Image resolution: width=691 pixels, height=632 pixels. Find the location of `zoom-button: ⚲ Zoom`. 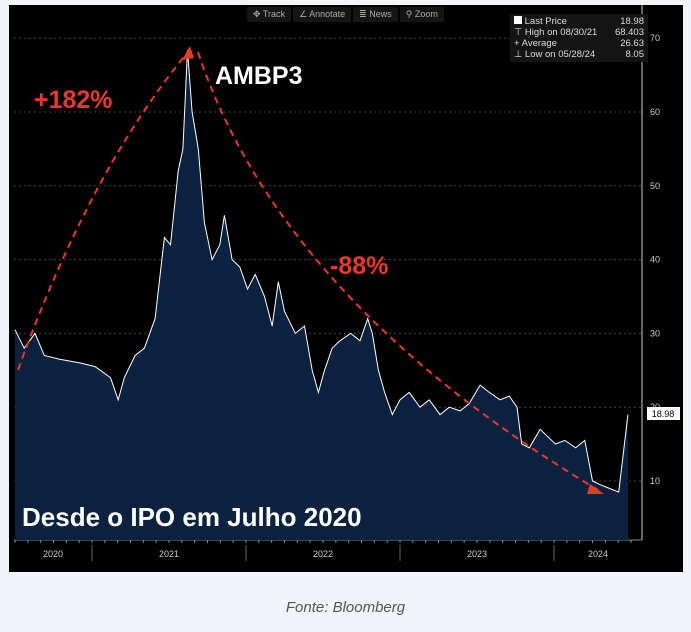

zoom-button: ⚲ Zoom is located at coordinates (421, 14).